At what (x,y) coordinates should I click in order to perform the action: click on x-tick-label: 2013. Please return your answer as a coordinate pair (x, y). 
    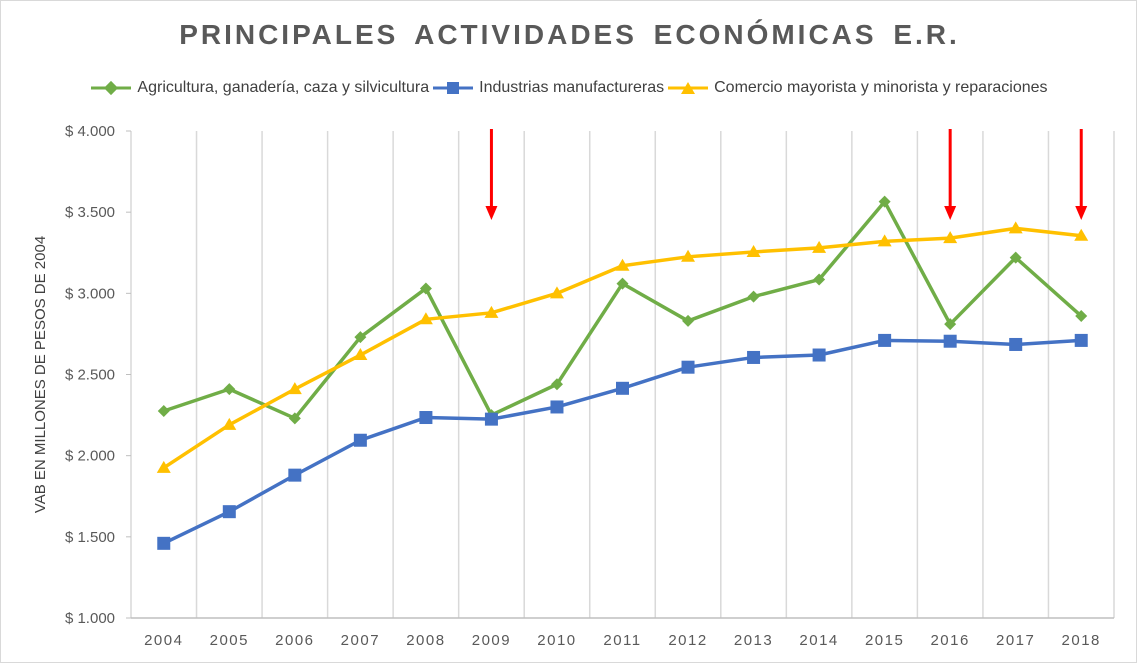
    Looking at the image, I should click on (753, 640).